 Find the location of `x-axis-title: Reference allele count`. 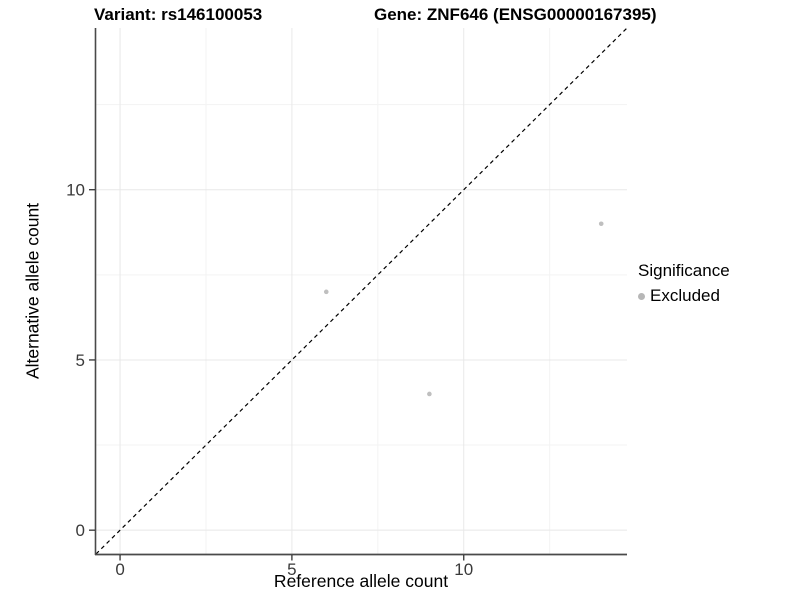

x-axis-title: Reference allele count is located at coordinates (361, 581).